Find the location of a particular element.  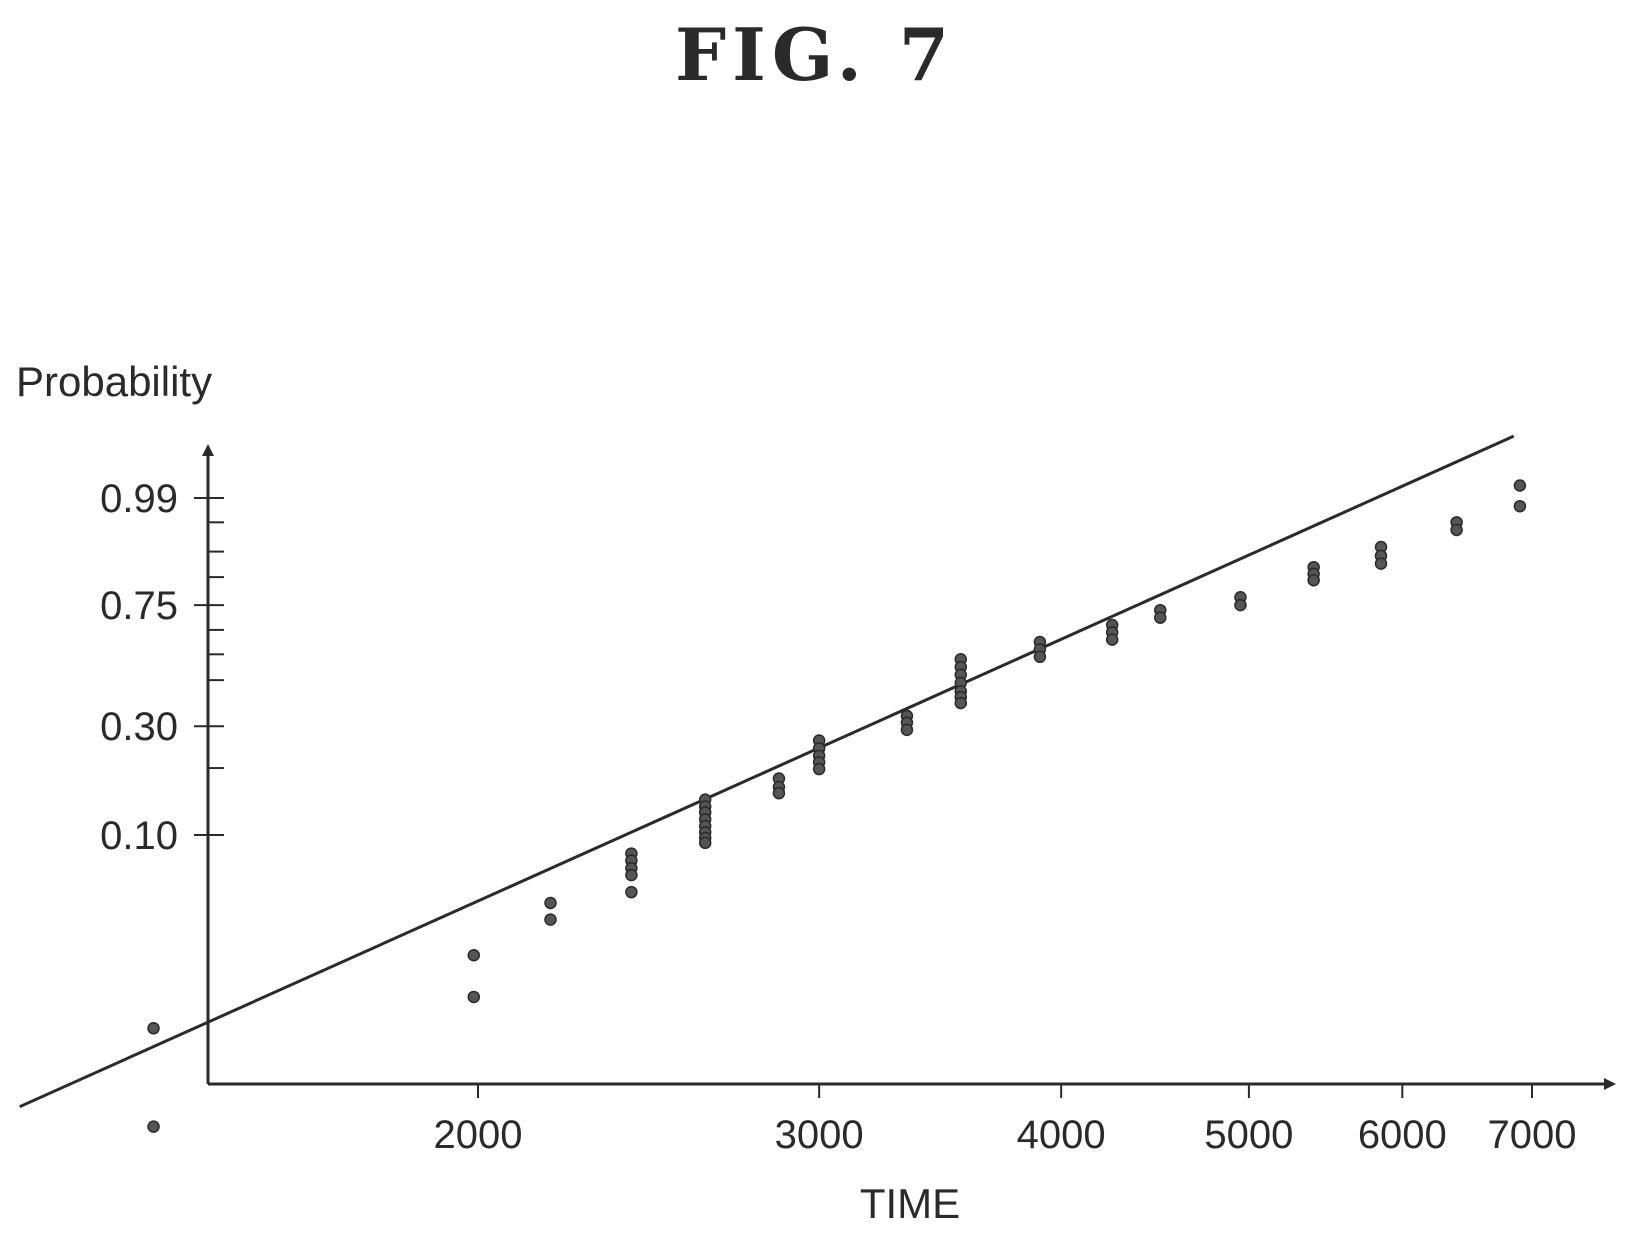

x-tick-label-5: 7000 is located at coordinates (1532, 1135).